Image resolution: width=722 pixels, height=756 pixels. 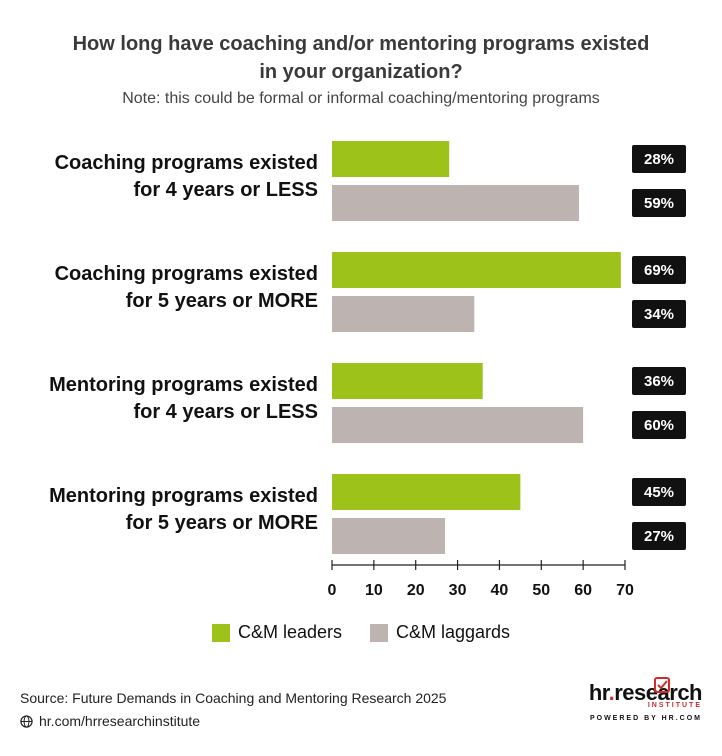 I want to click on value-label: 69%, so click(x=659, y=270).